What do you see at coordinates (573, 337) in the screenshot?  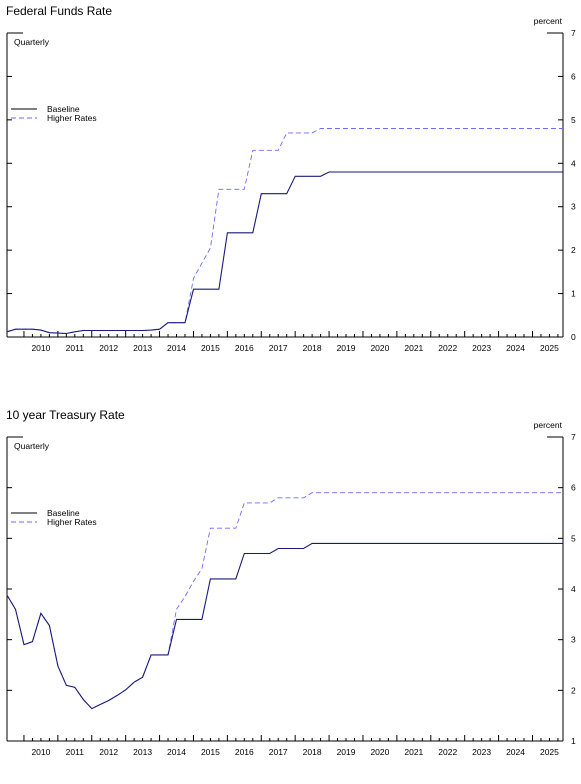 I see `y-tick-label: 0` at bounding box center [573, 337].